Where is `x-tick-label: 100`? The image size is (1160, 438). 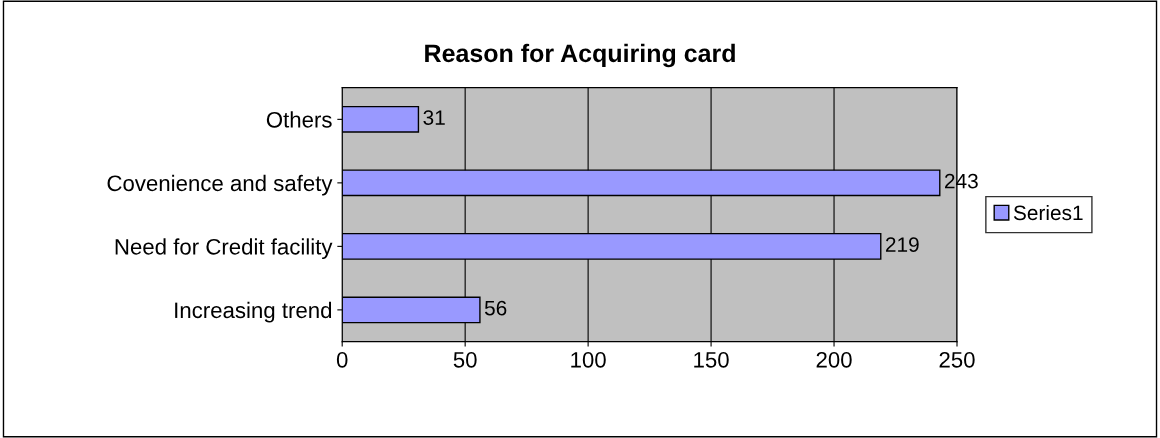
x-tick-label: 100 is located at coordinates (588, 359).